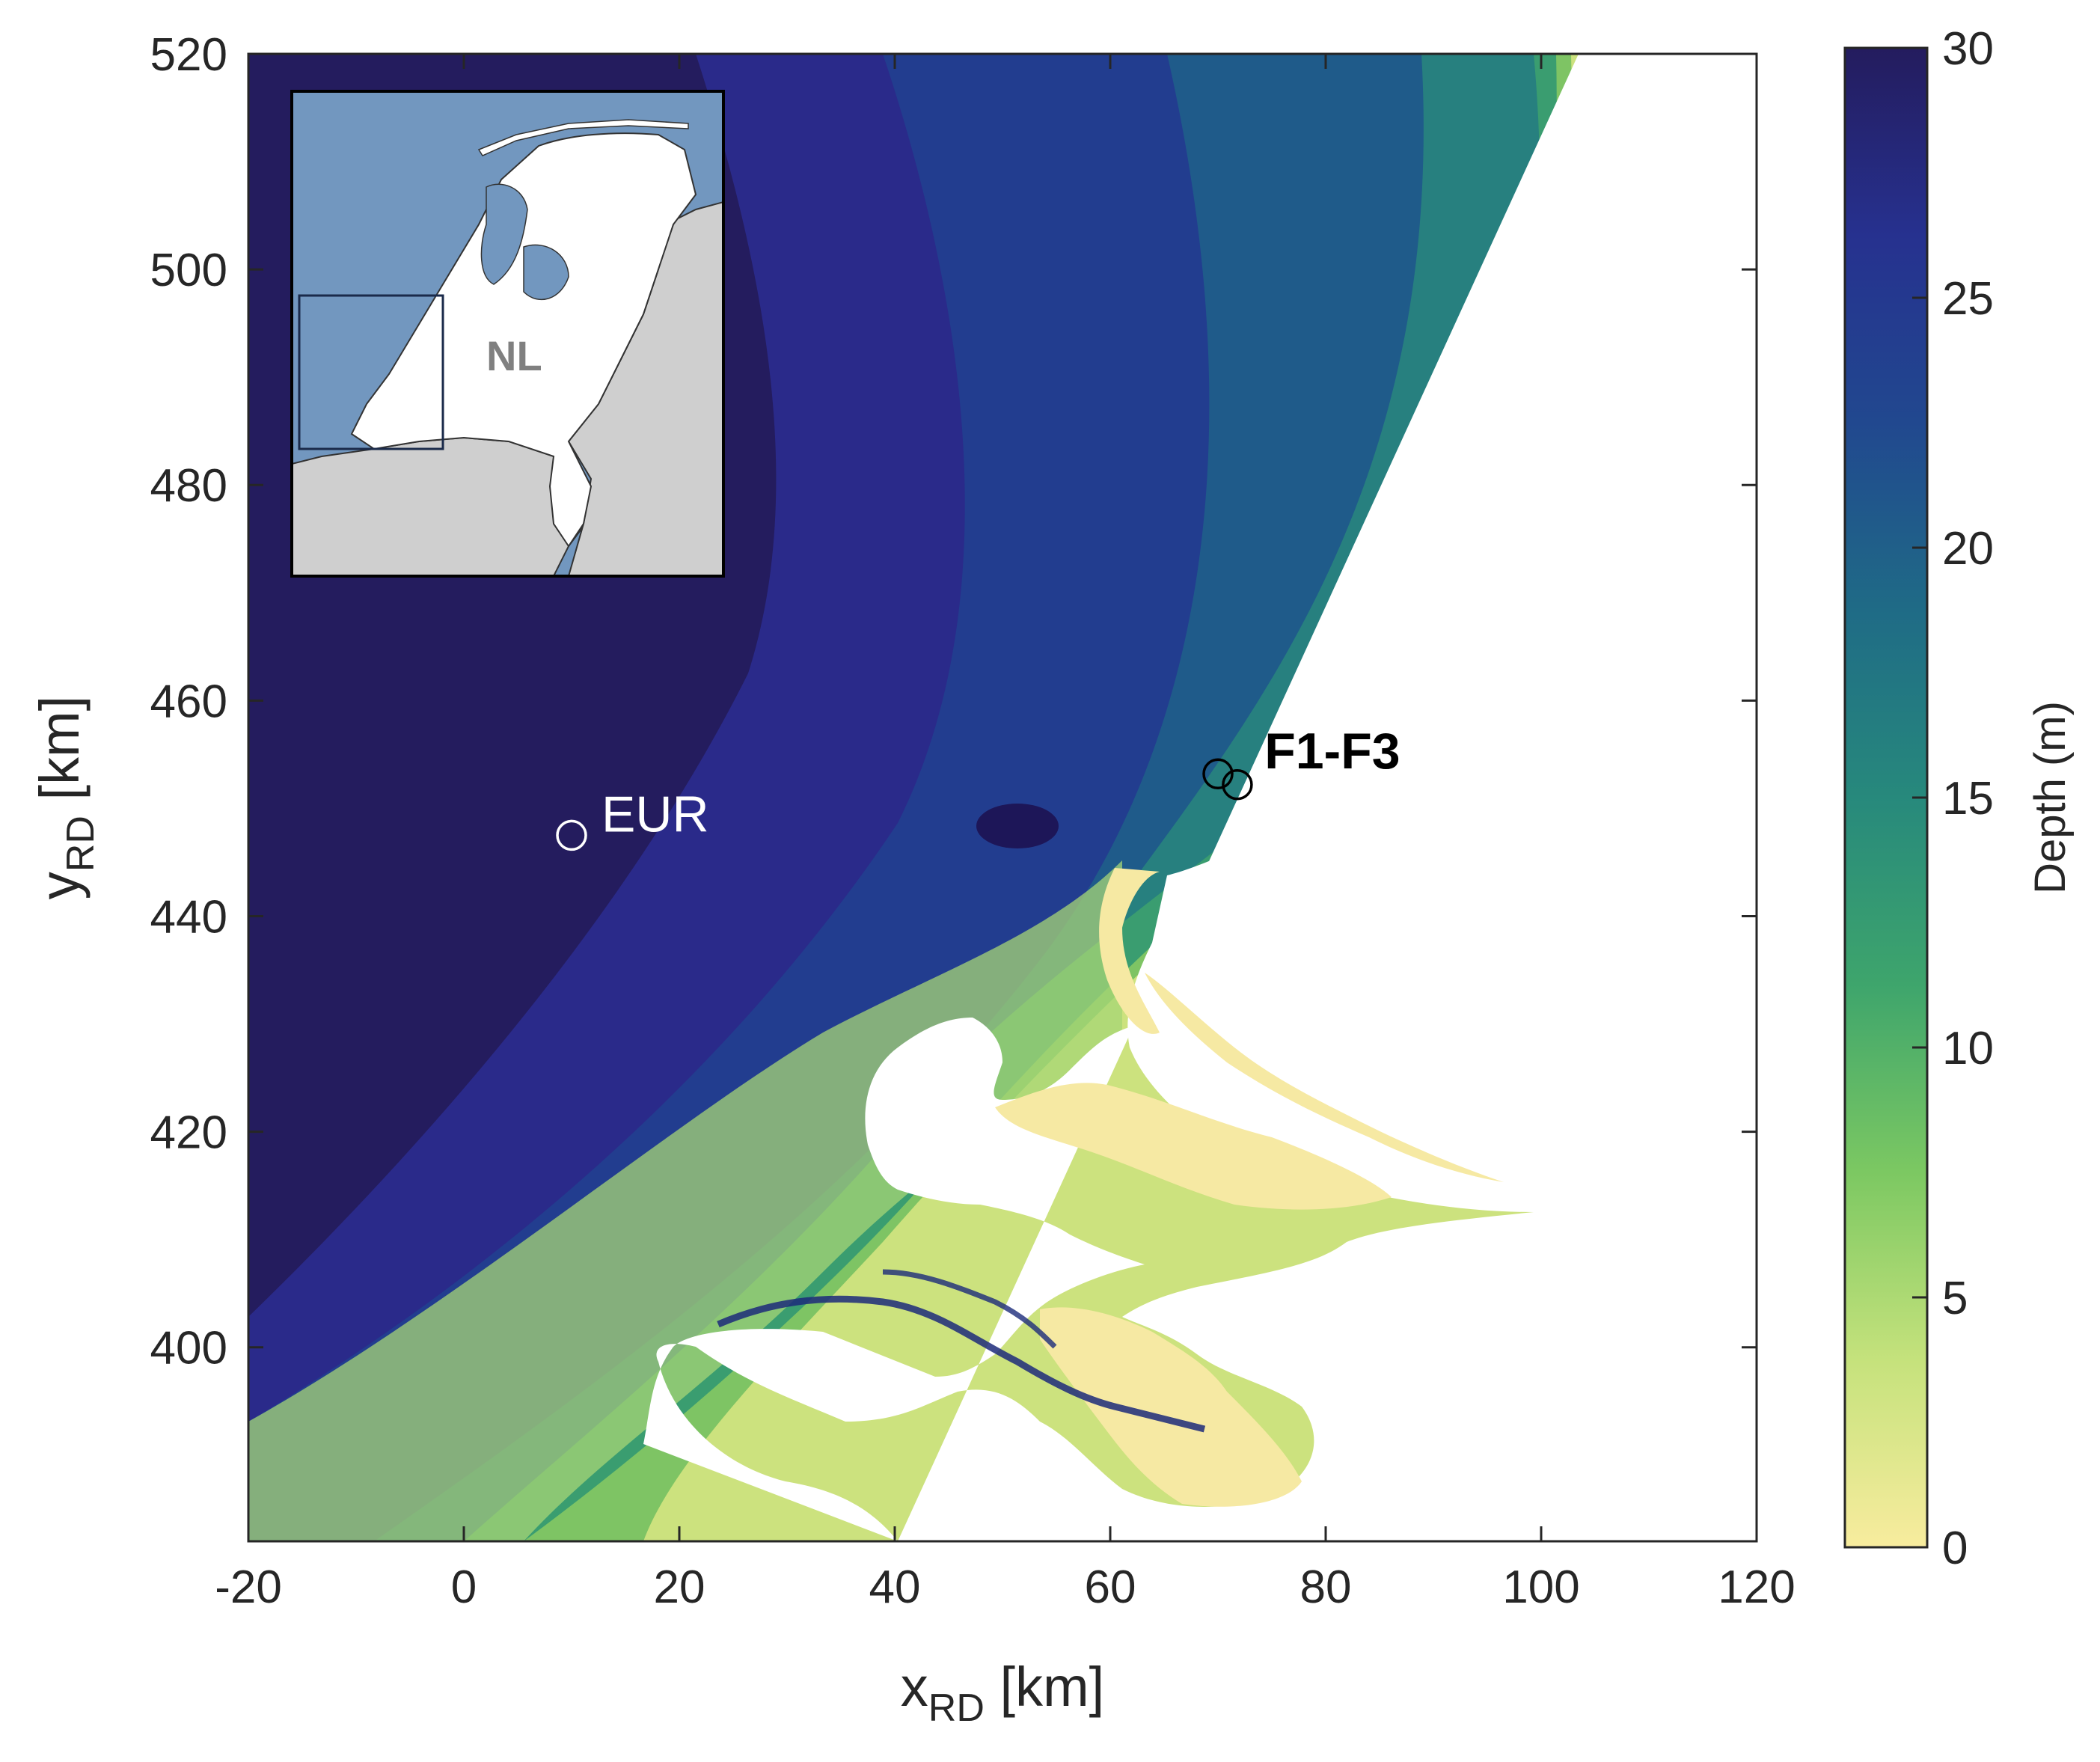 This screenshot has width=2100, height=1762. What do you see at coordinates (514, 355) in the screenshot?
I see `inset-nl-label: NL` at bounding box center [514, 355].